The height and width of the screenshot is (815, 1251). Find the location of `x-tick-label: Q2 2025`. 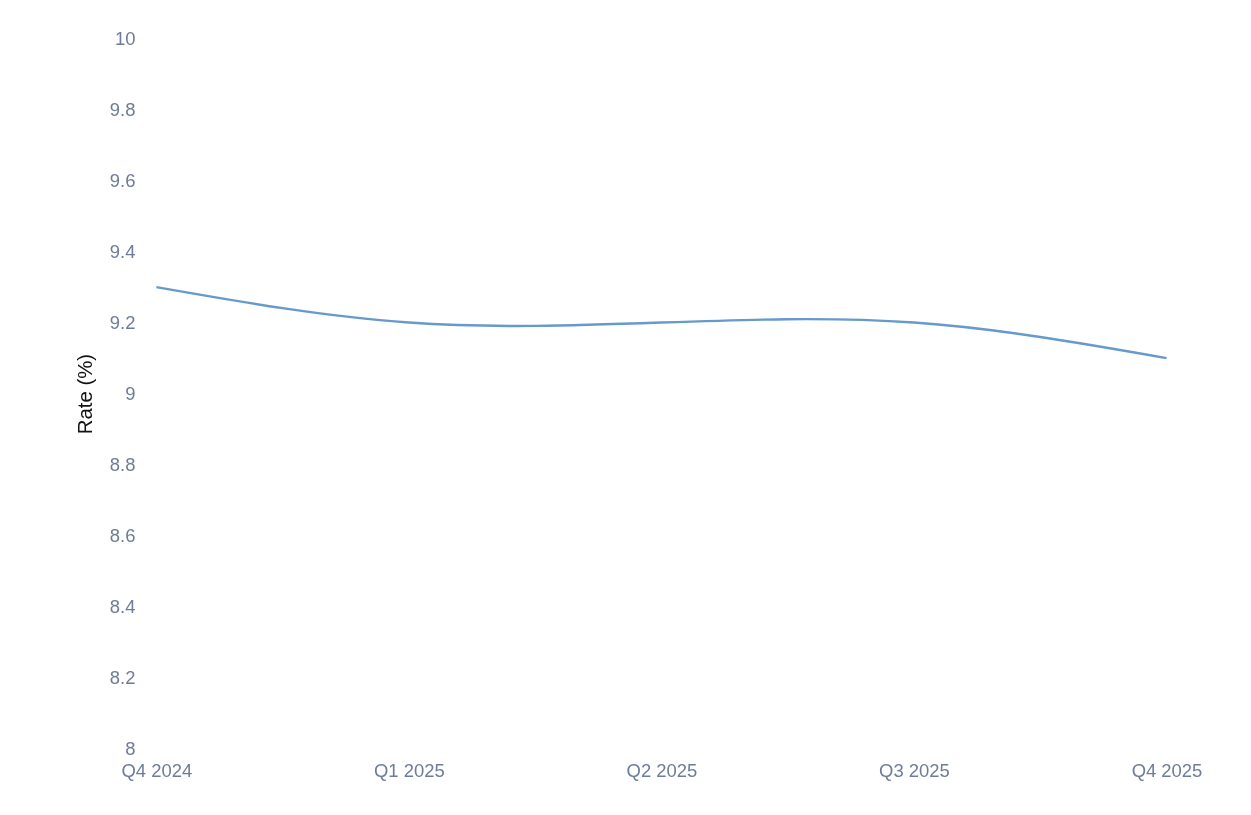

x-tick-label: Q2 2025 is located at coordinates (662, 771).